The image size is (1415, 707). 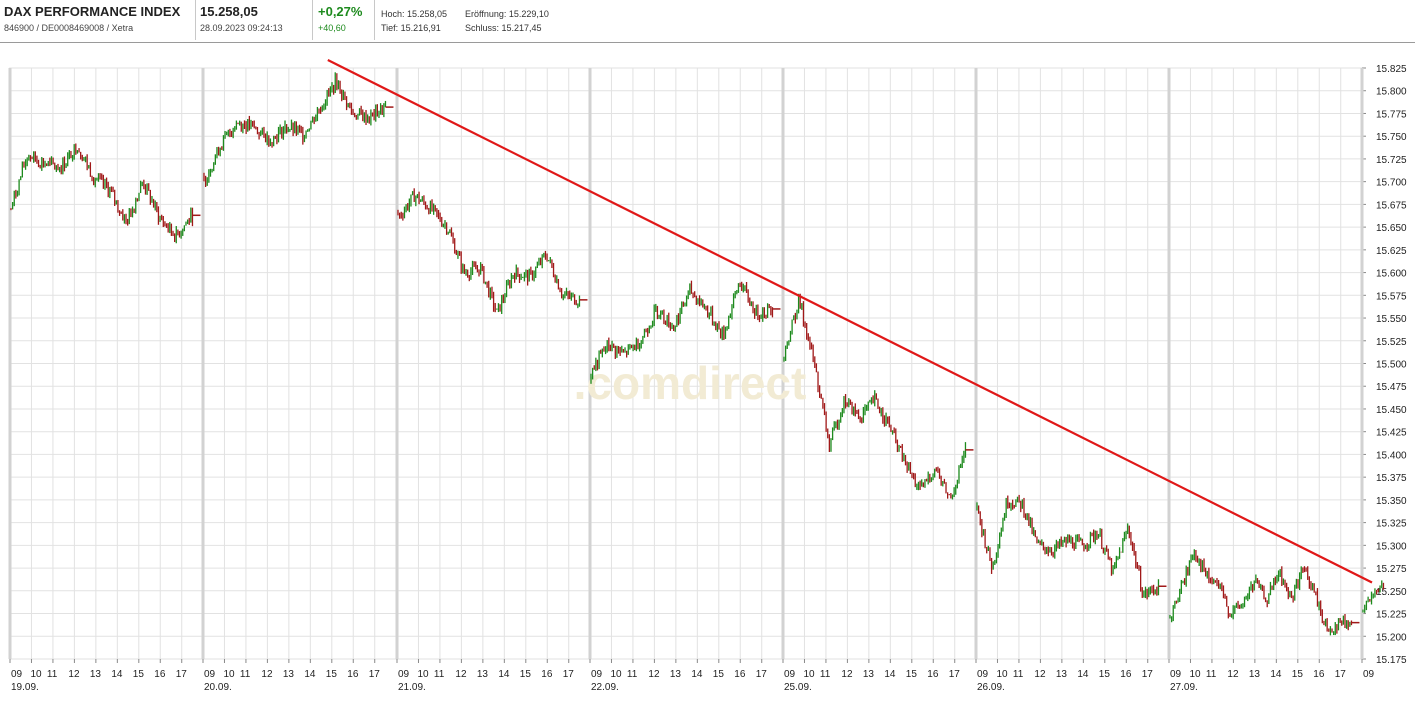 I want to click on y-tick-label: 15.300, so click(x=1391, y=546).